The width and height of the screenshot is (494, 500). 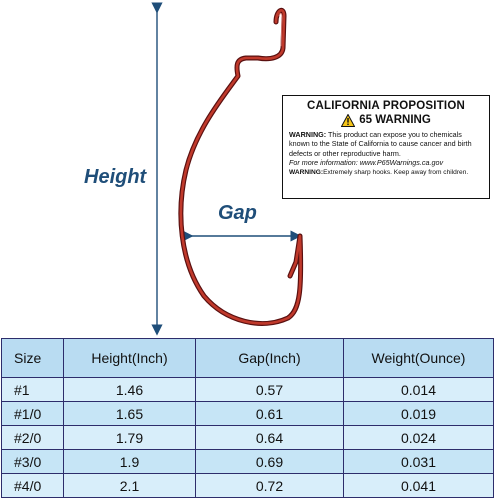 What do you see at coordinates (306, 172) in the screenshot?
I see `sharp-warning-label: WARNING:` at bounding box center [306, 172].